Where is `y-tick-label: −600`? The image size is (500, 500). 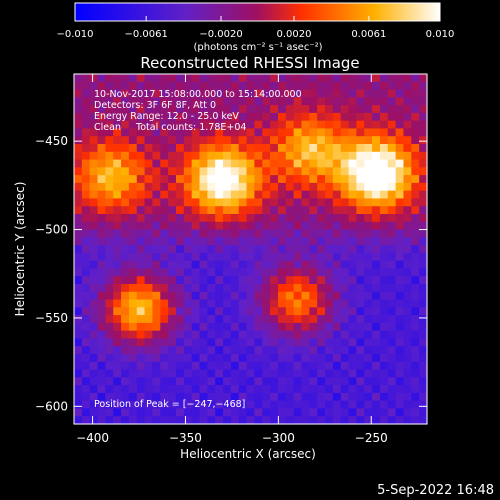 y-tick-label: −600 is located at coordinates (51, 406).